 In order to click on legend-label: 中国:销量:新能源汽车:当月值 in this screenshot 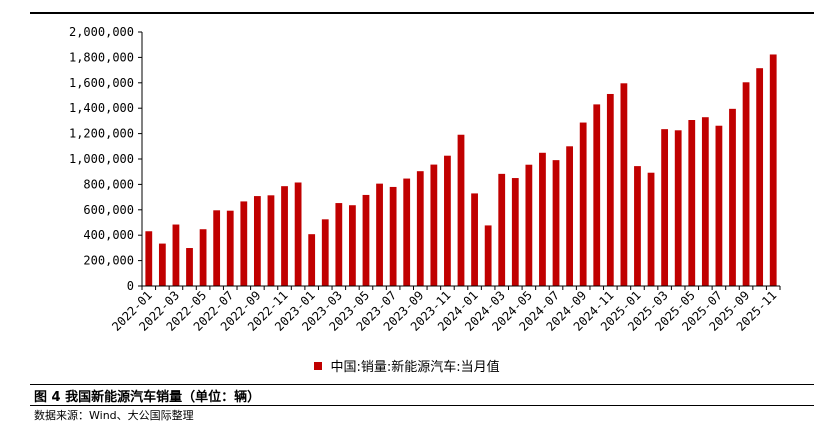, I will do `click(415, 367)`.